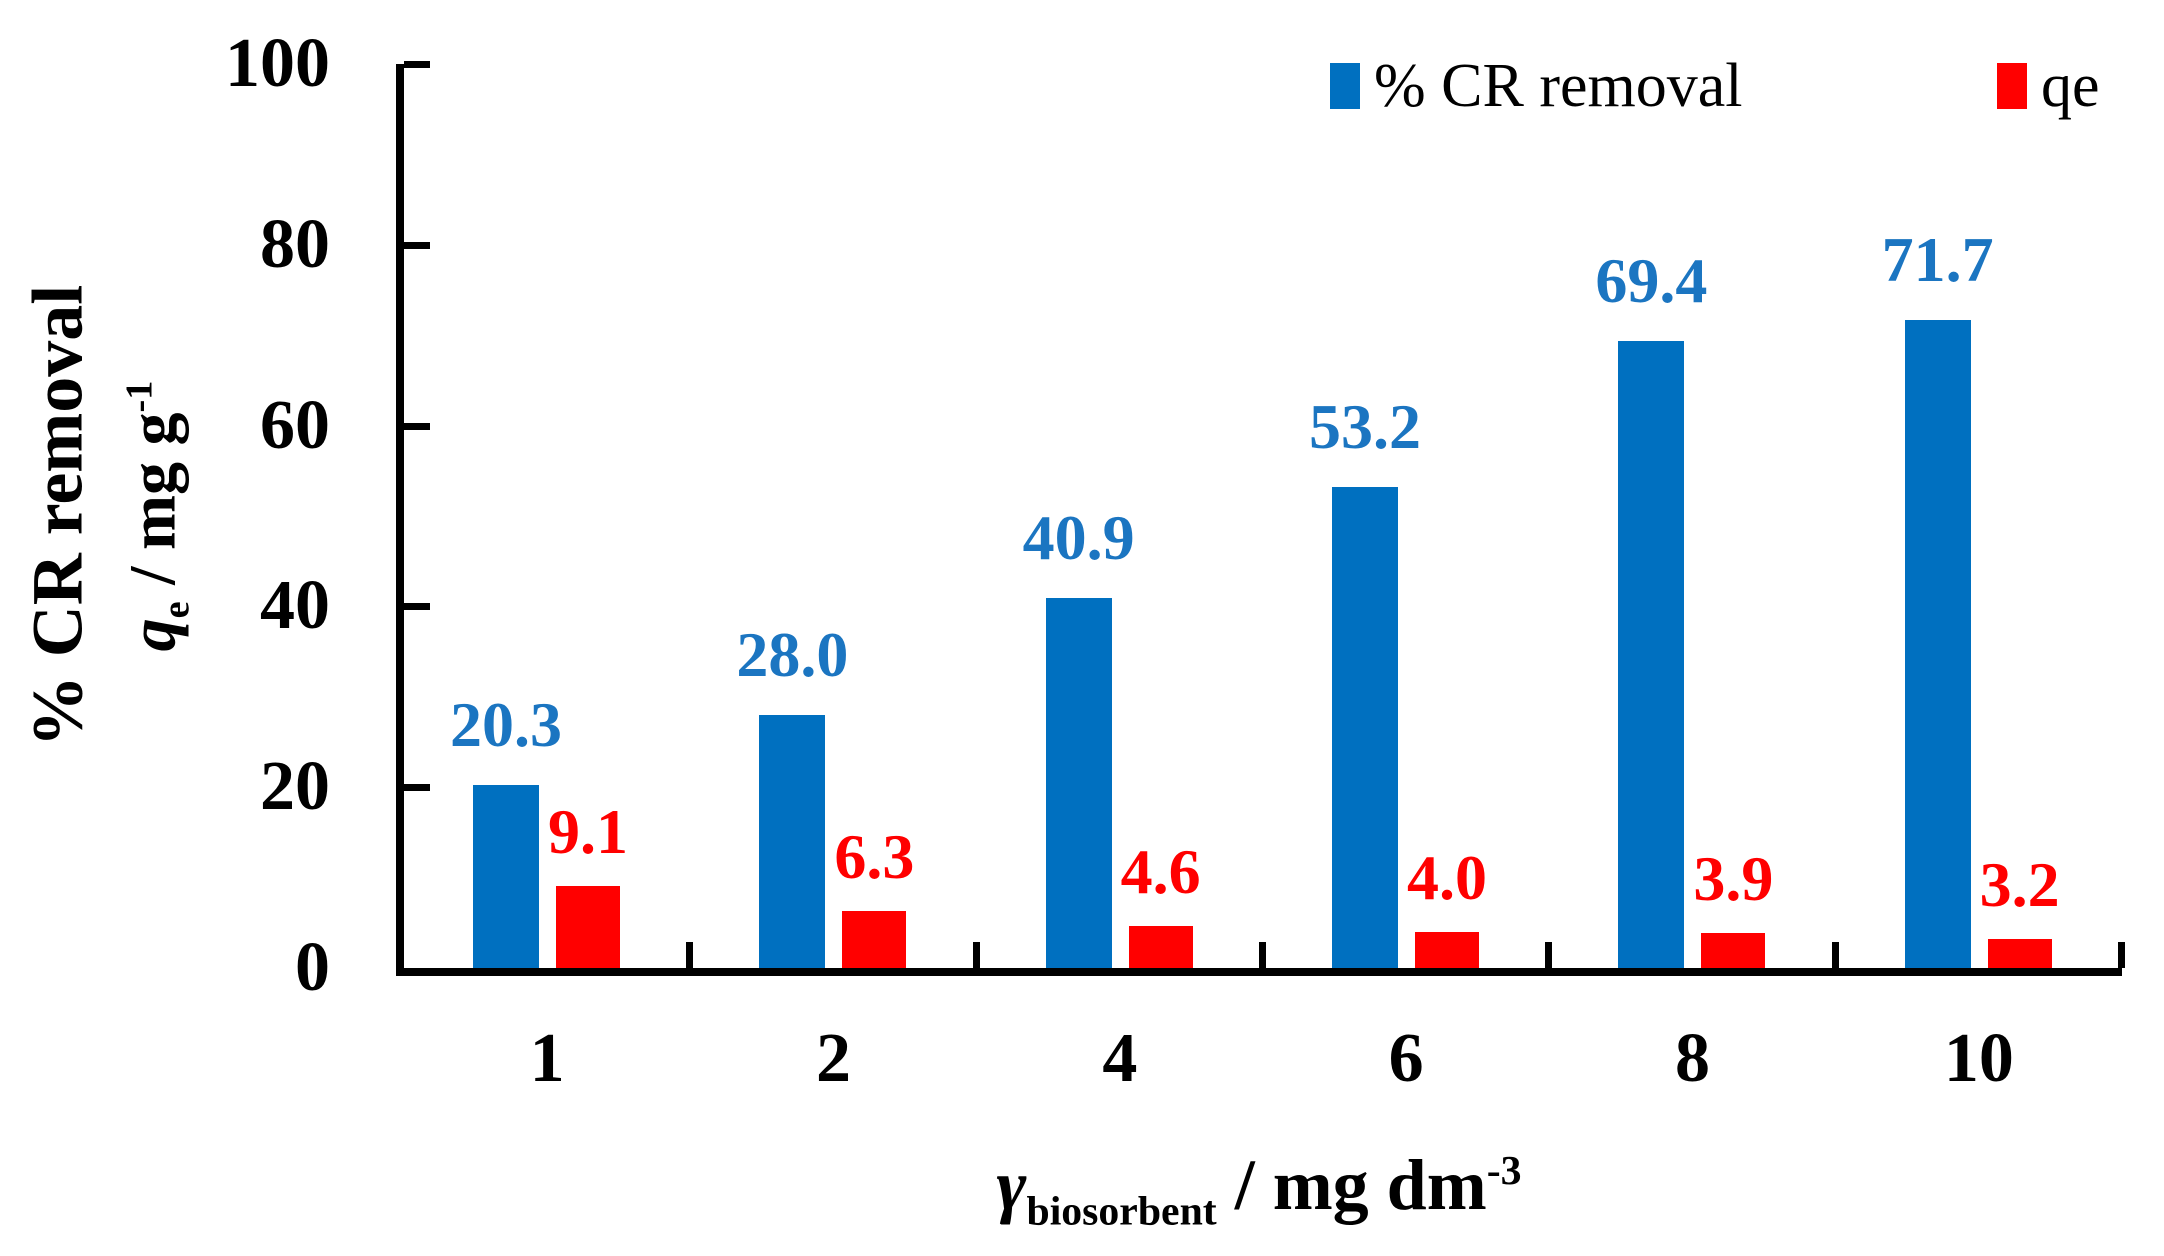 This screenshot has height=1256, width=2164. I want to click on x-tick-label-10: 10, so click(1978, 1058).